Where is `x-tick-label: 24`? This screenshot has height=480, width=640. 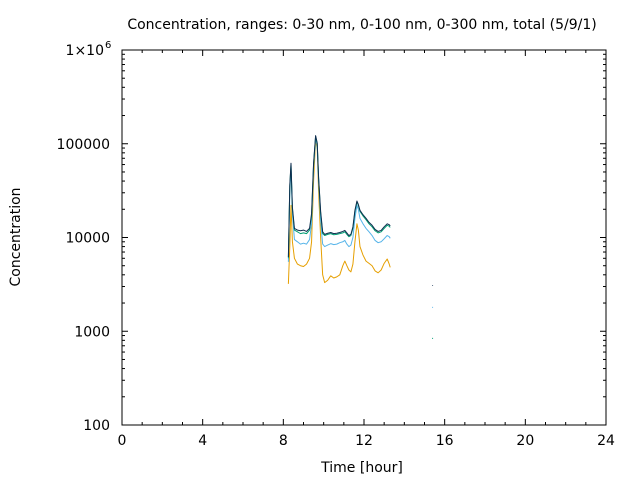 x-tick-label: 24 is located at coordinates (606, 441).